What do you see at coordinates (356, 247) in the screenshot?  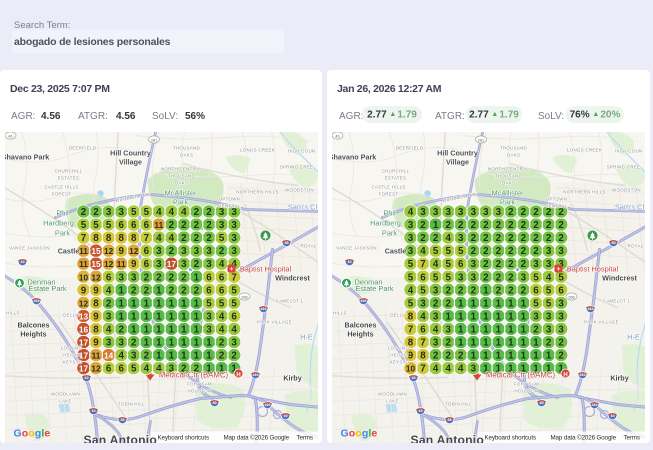 I see `svg-text: VANCE JACKSON` at bounding box center [356, 247].